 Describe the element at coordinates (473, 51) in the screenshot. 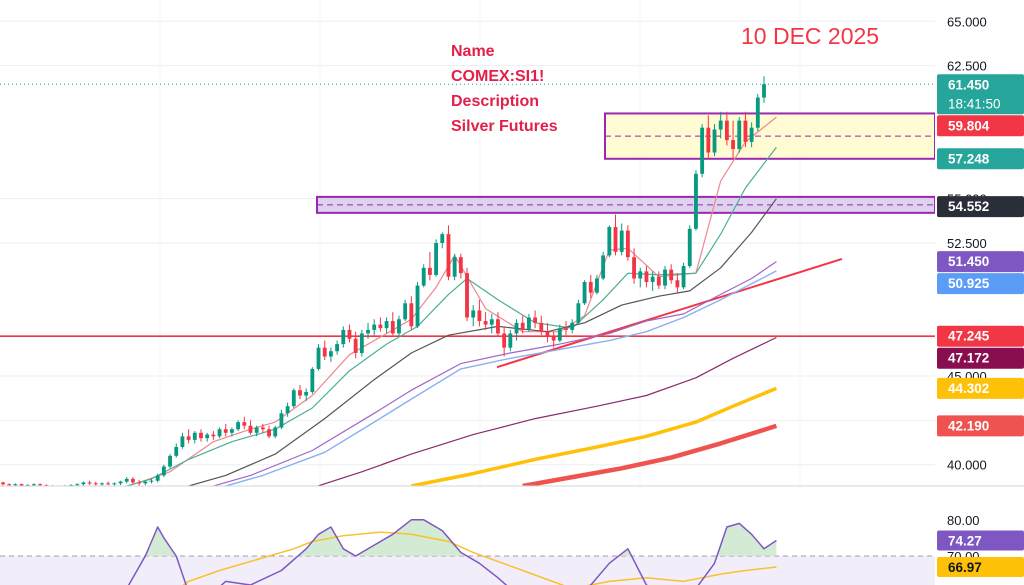

I see `info-line-0: Name` at that location.